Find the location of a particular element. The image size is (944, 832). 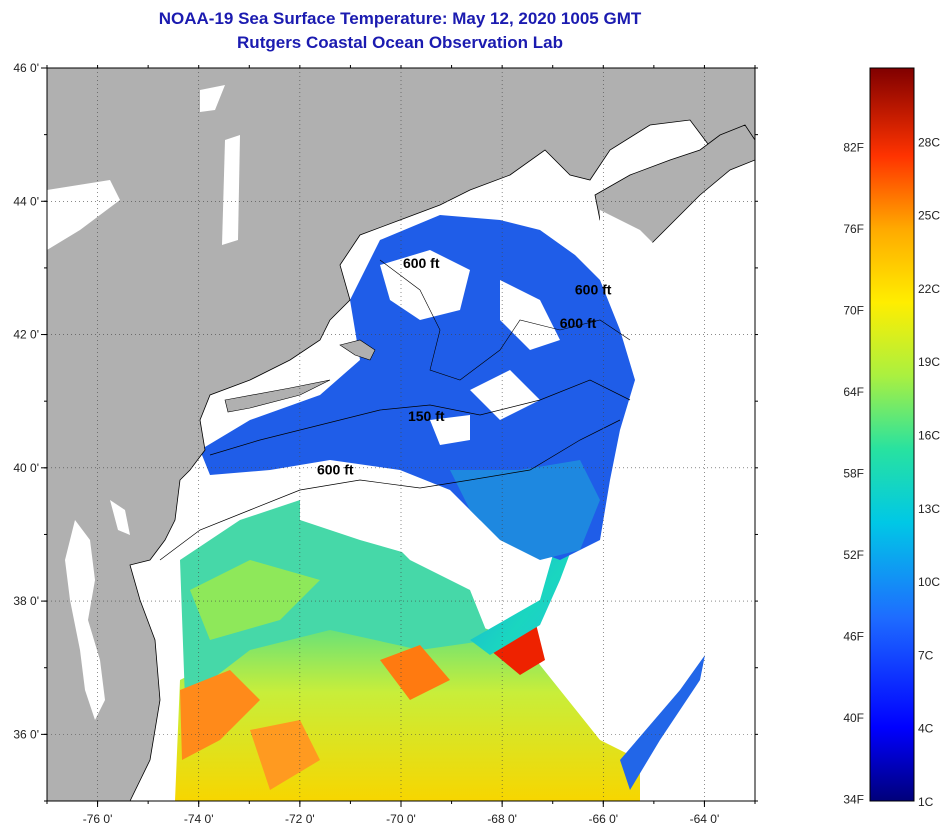

latitude-labels: 46 0' 44 0' 42 0' 40 0' 38 0' 36 0' is located at coordinates (26, 401).